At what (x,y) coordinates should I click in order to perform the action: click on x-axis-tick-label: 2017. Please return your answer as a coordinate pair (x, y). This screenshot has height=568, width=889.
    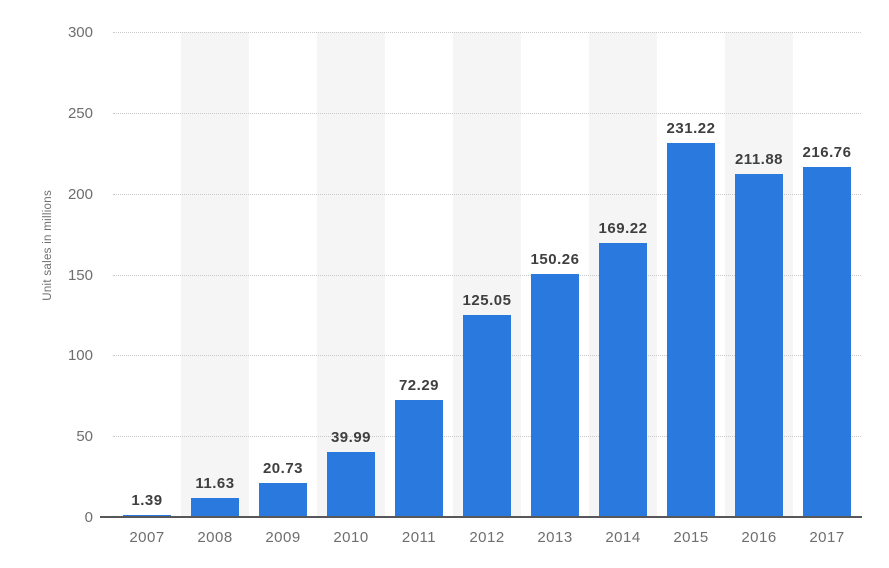
    Looking at the image, I should click on (827, 537).